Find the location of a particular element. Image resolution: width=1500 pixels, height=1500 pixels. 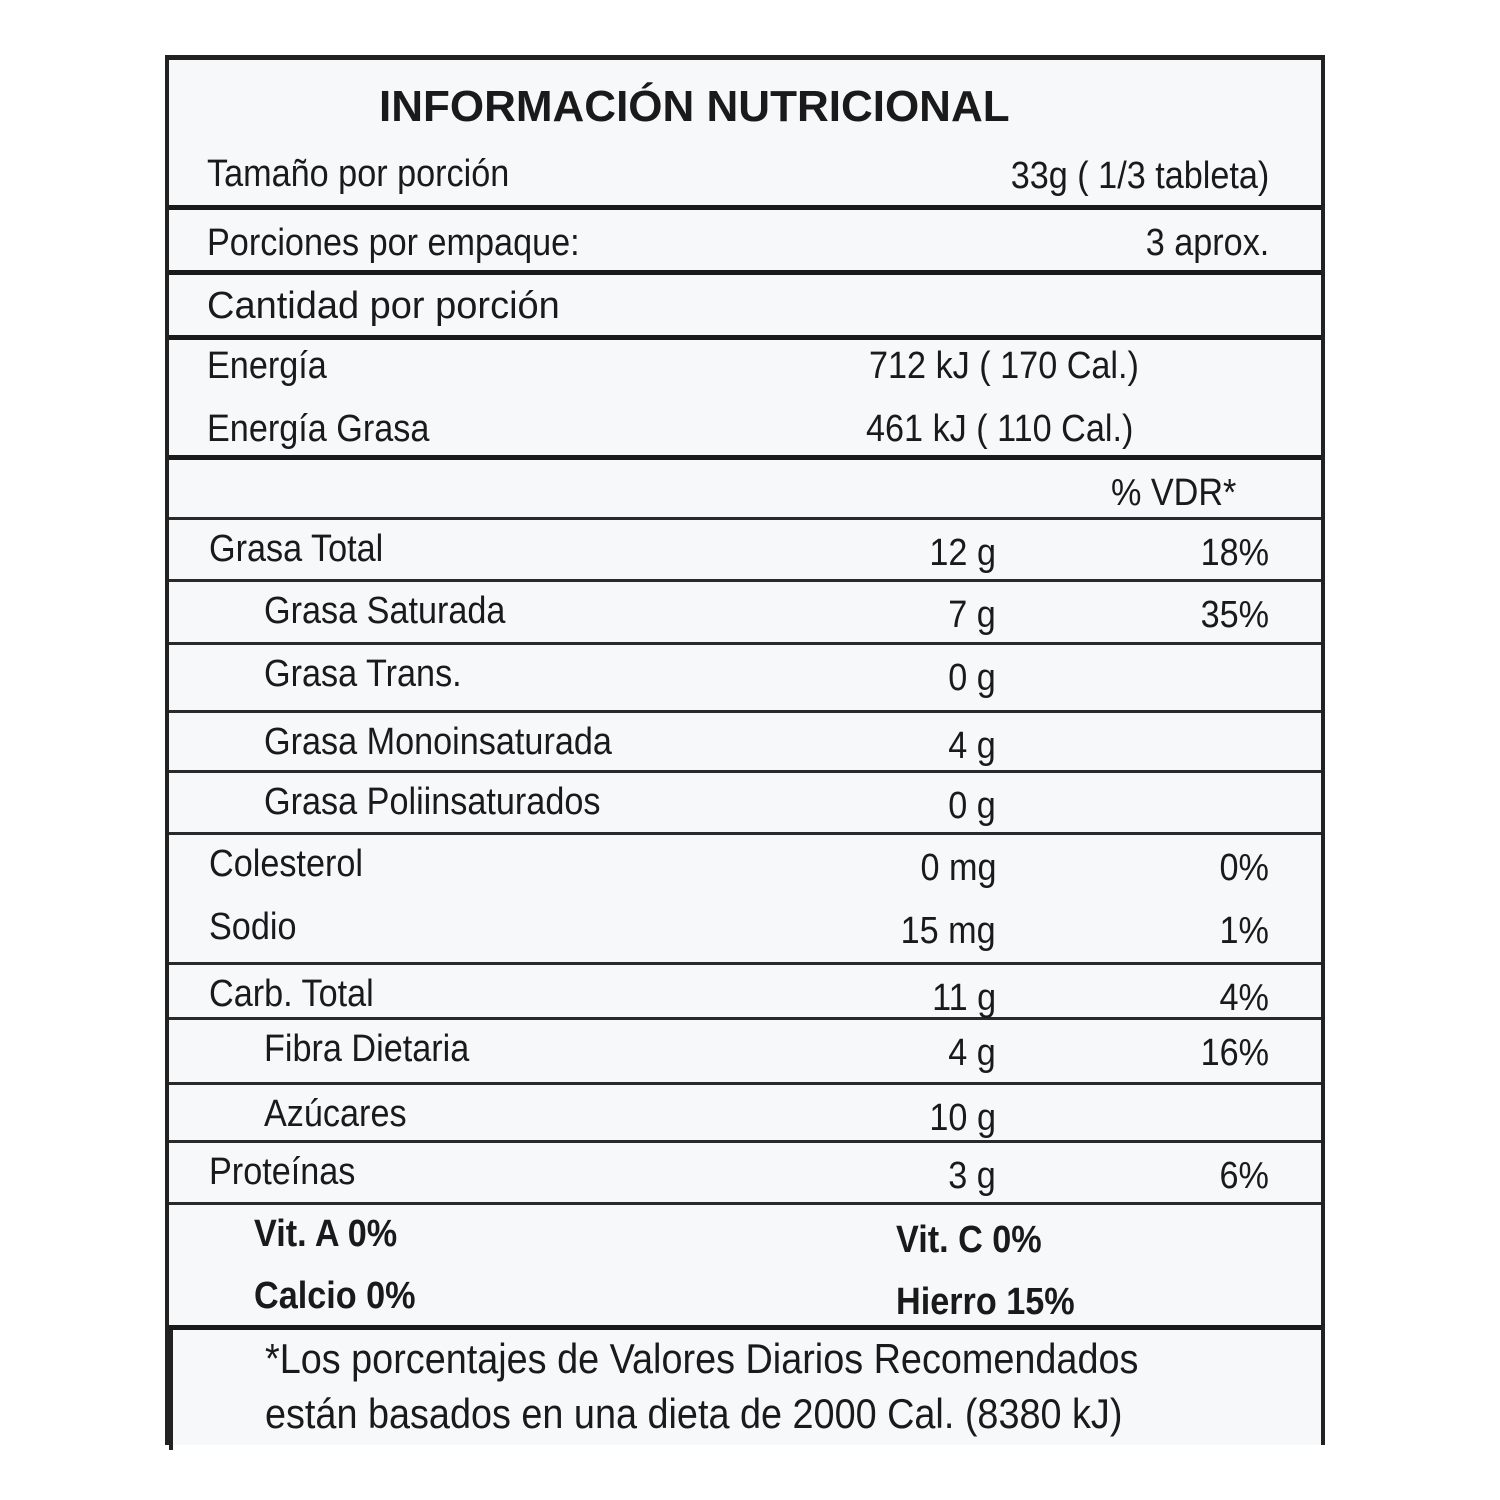

title-row: INFORMACIÓN NUTRICIONAL is located at coordinates (745, 102).